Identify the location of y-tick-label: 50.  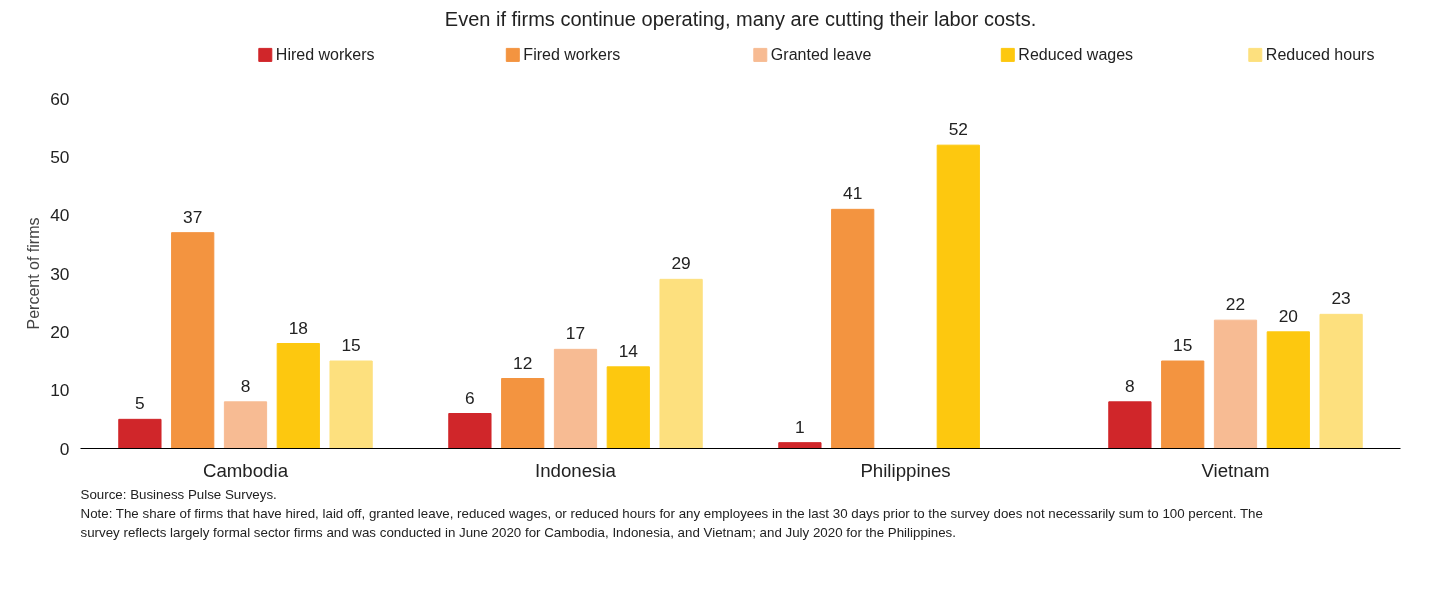
(60, 156).